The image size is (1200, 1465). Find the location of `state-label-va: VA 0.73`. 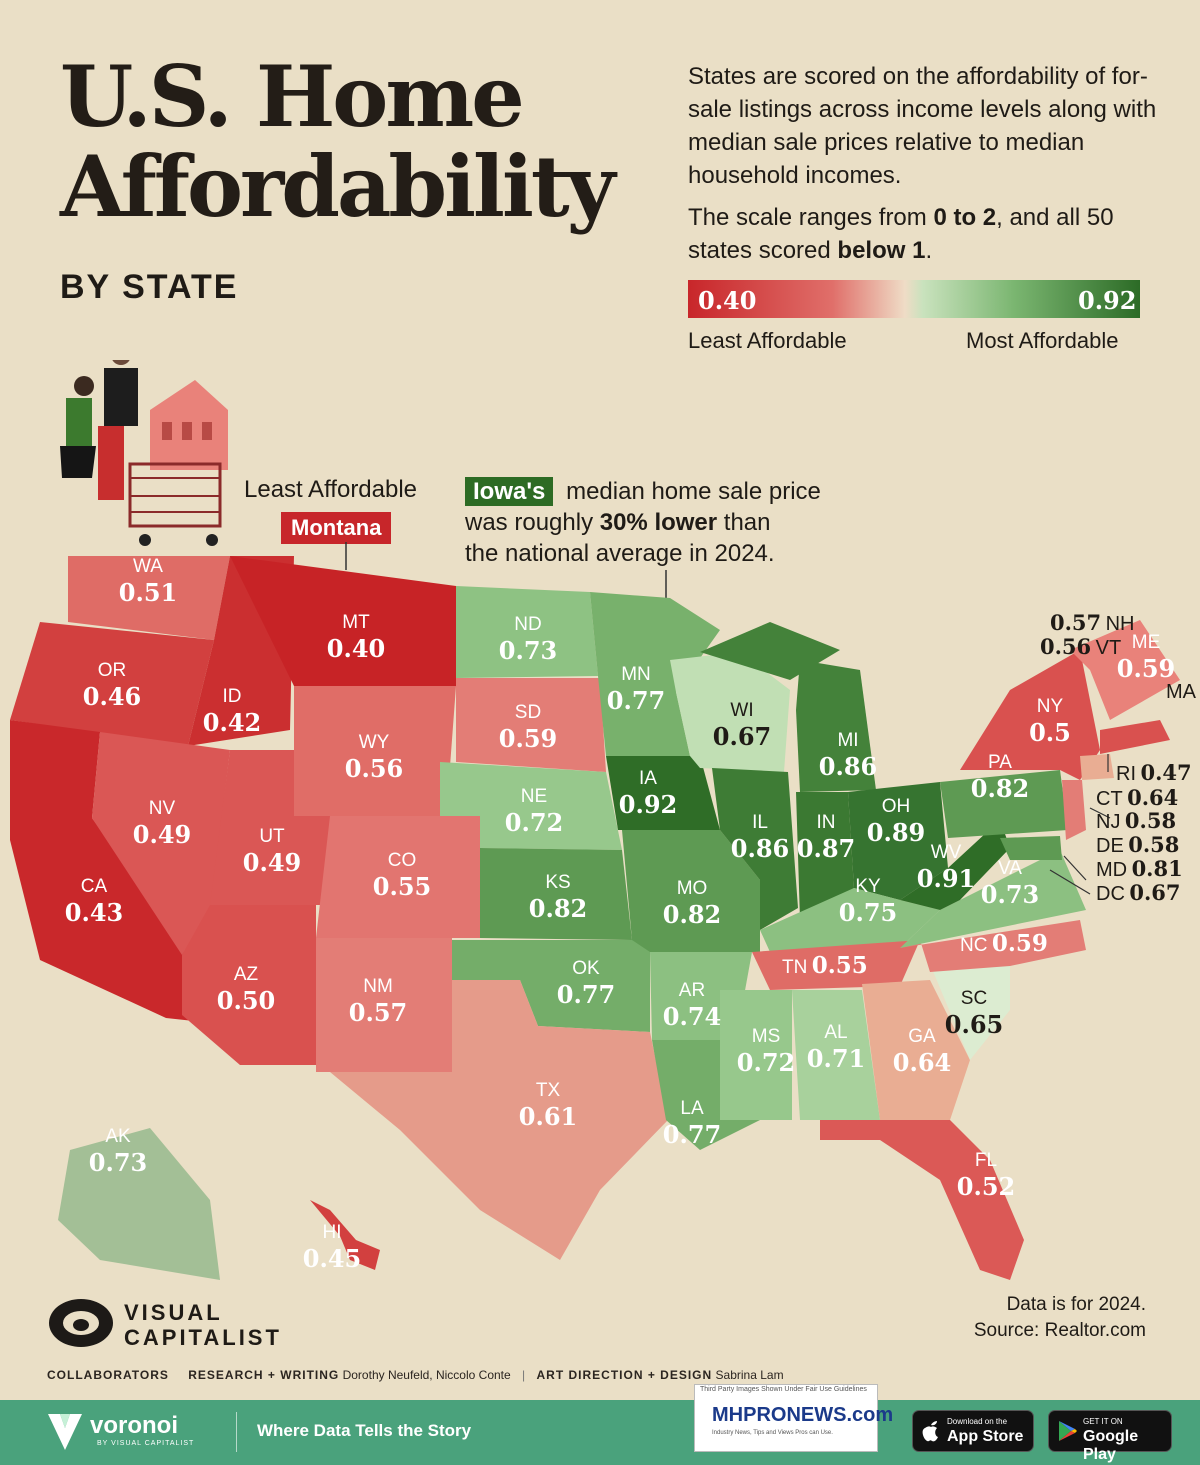

state-label-va: VA 0.73 is located at coordinates (1010, 883).